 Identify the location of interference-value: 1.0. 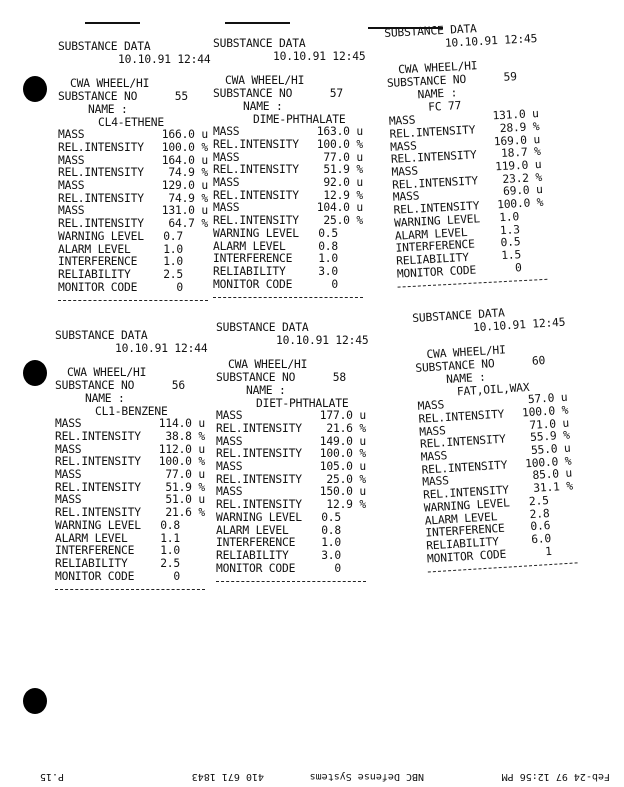
(331, 543).